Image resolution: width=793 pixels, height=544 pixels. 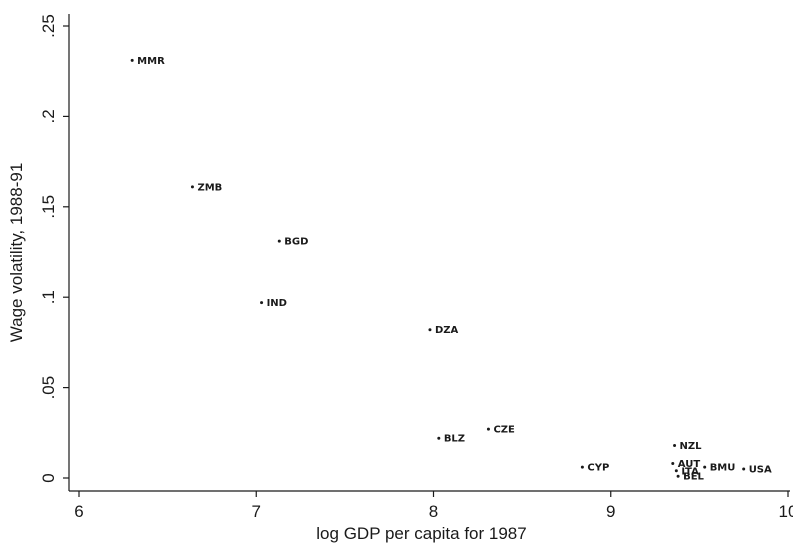 I want to click on x-axis-title: log GDP per capita for 1987, so click(x=421, y=533).